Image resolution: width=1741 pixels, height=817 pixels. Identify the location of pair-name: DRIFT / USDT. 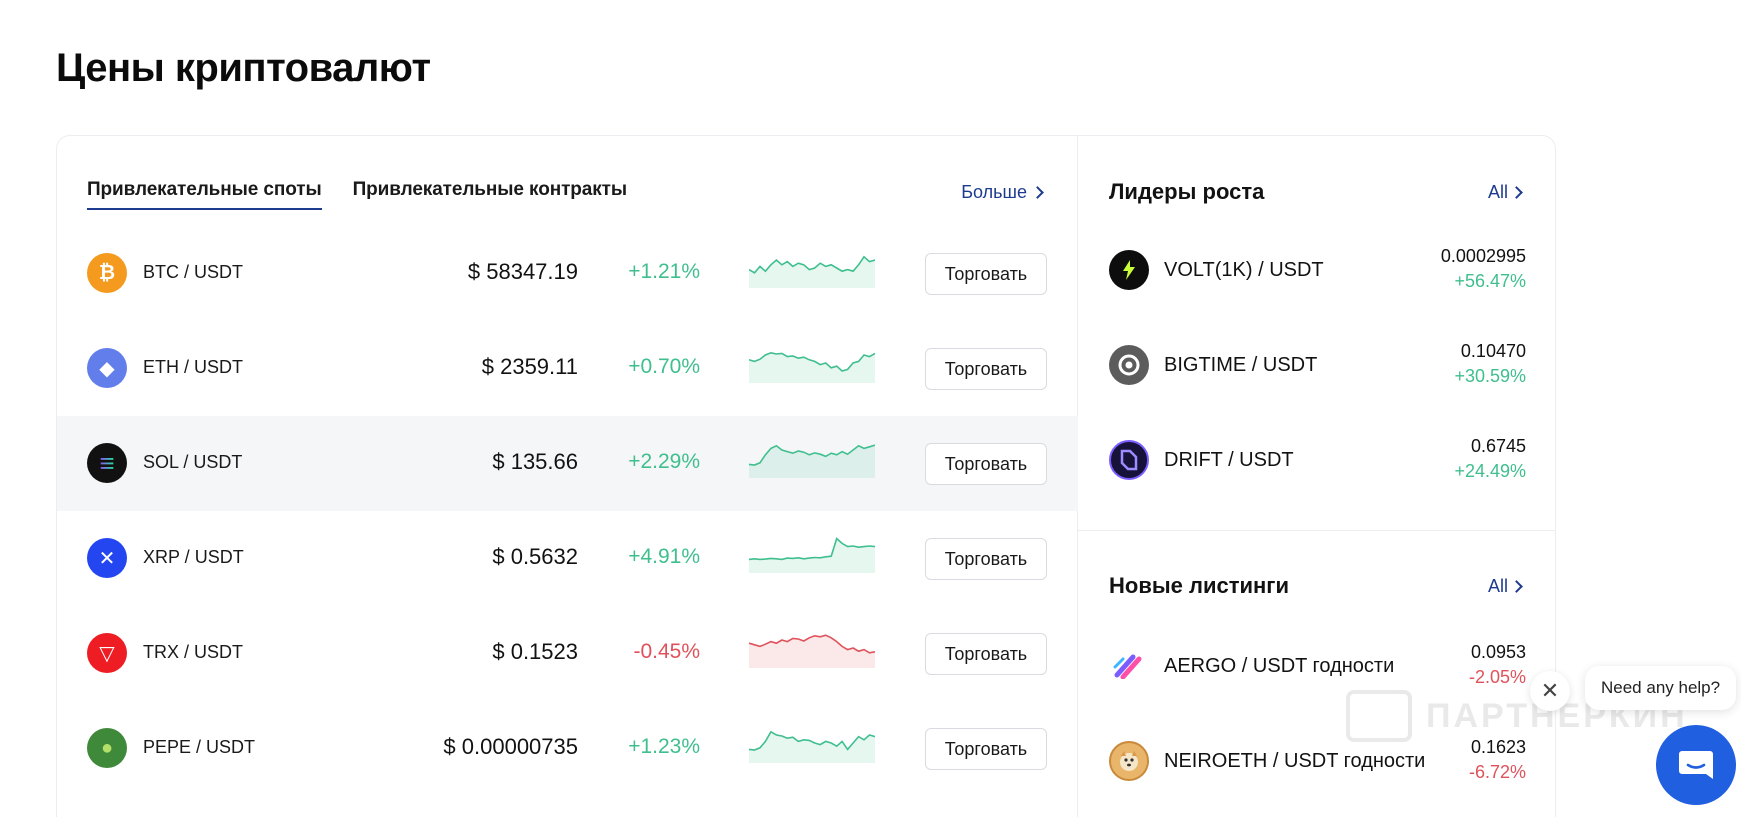
(1229, 460).